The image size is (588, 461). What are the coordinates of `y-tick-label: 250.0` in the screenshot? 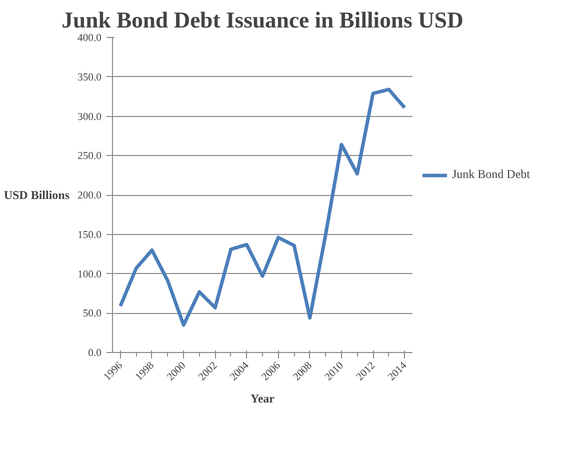 It's located at (90, 156).